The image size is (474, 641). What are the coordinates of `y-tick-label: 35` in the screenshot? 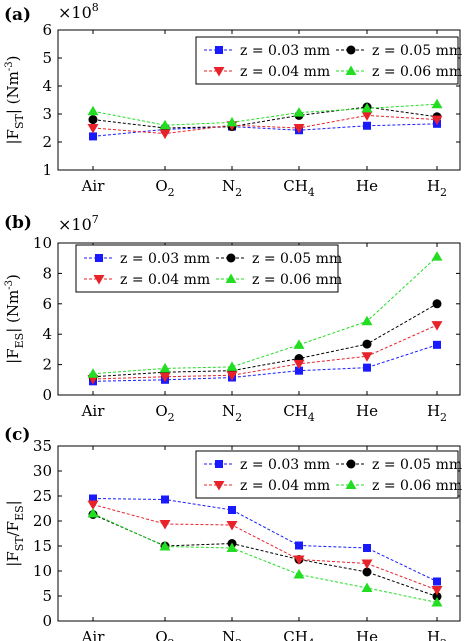 It's located at (42, 446).